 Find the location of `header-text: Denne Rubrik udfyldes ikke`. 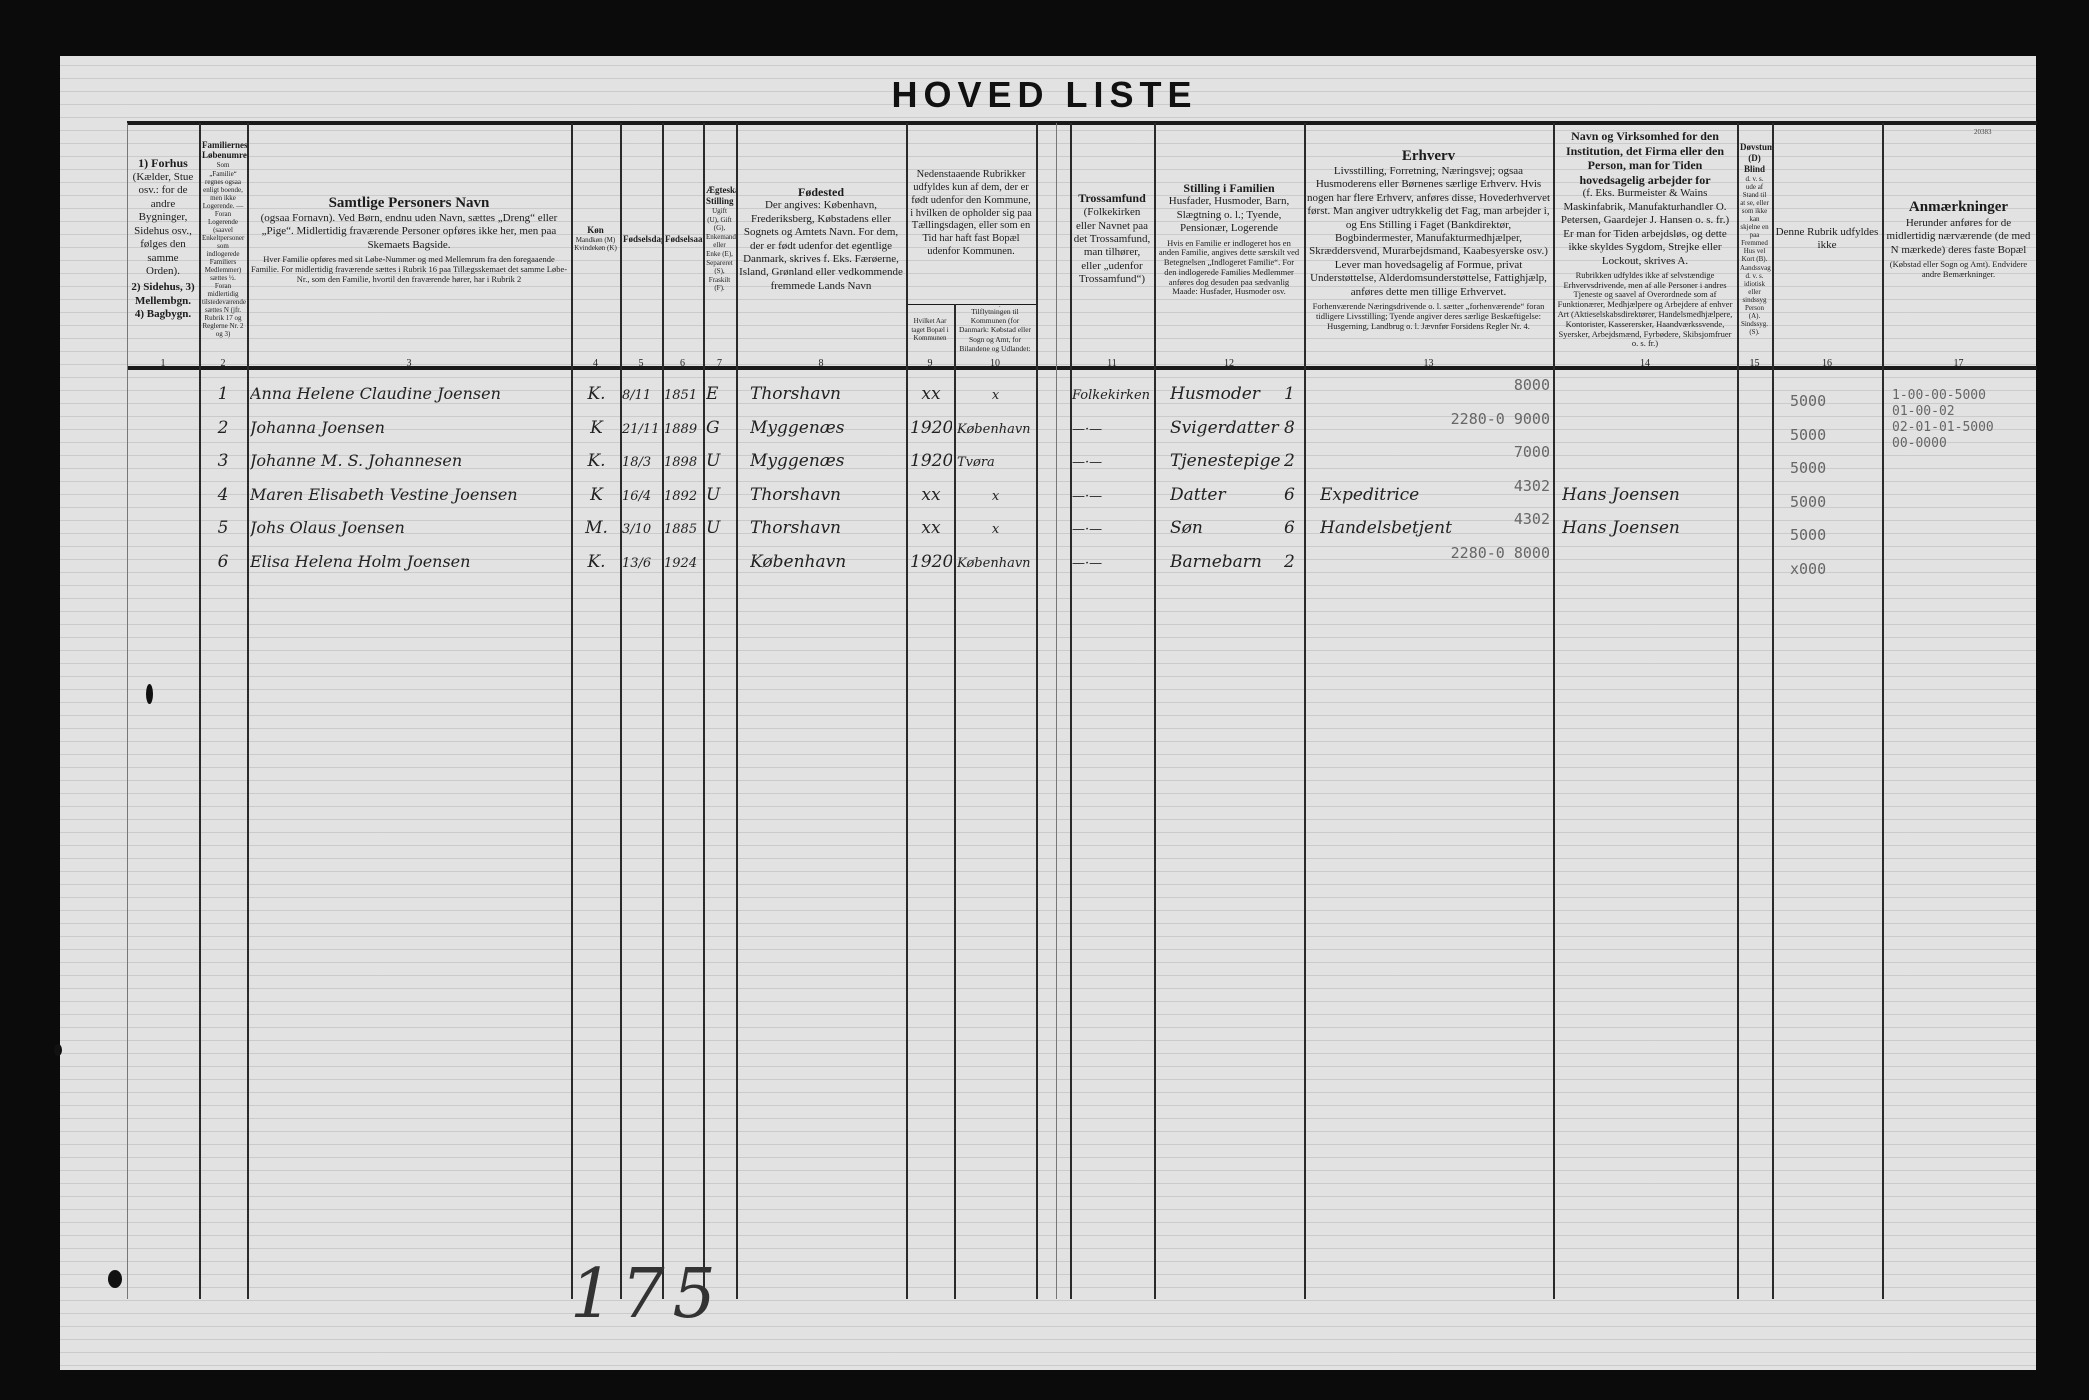

header-text: Denne Rubrik udfyldes ikke is located at coordinates (1827, 238).